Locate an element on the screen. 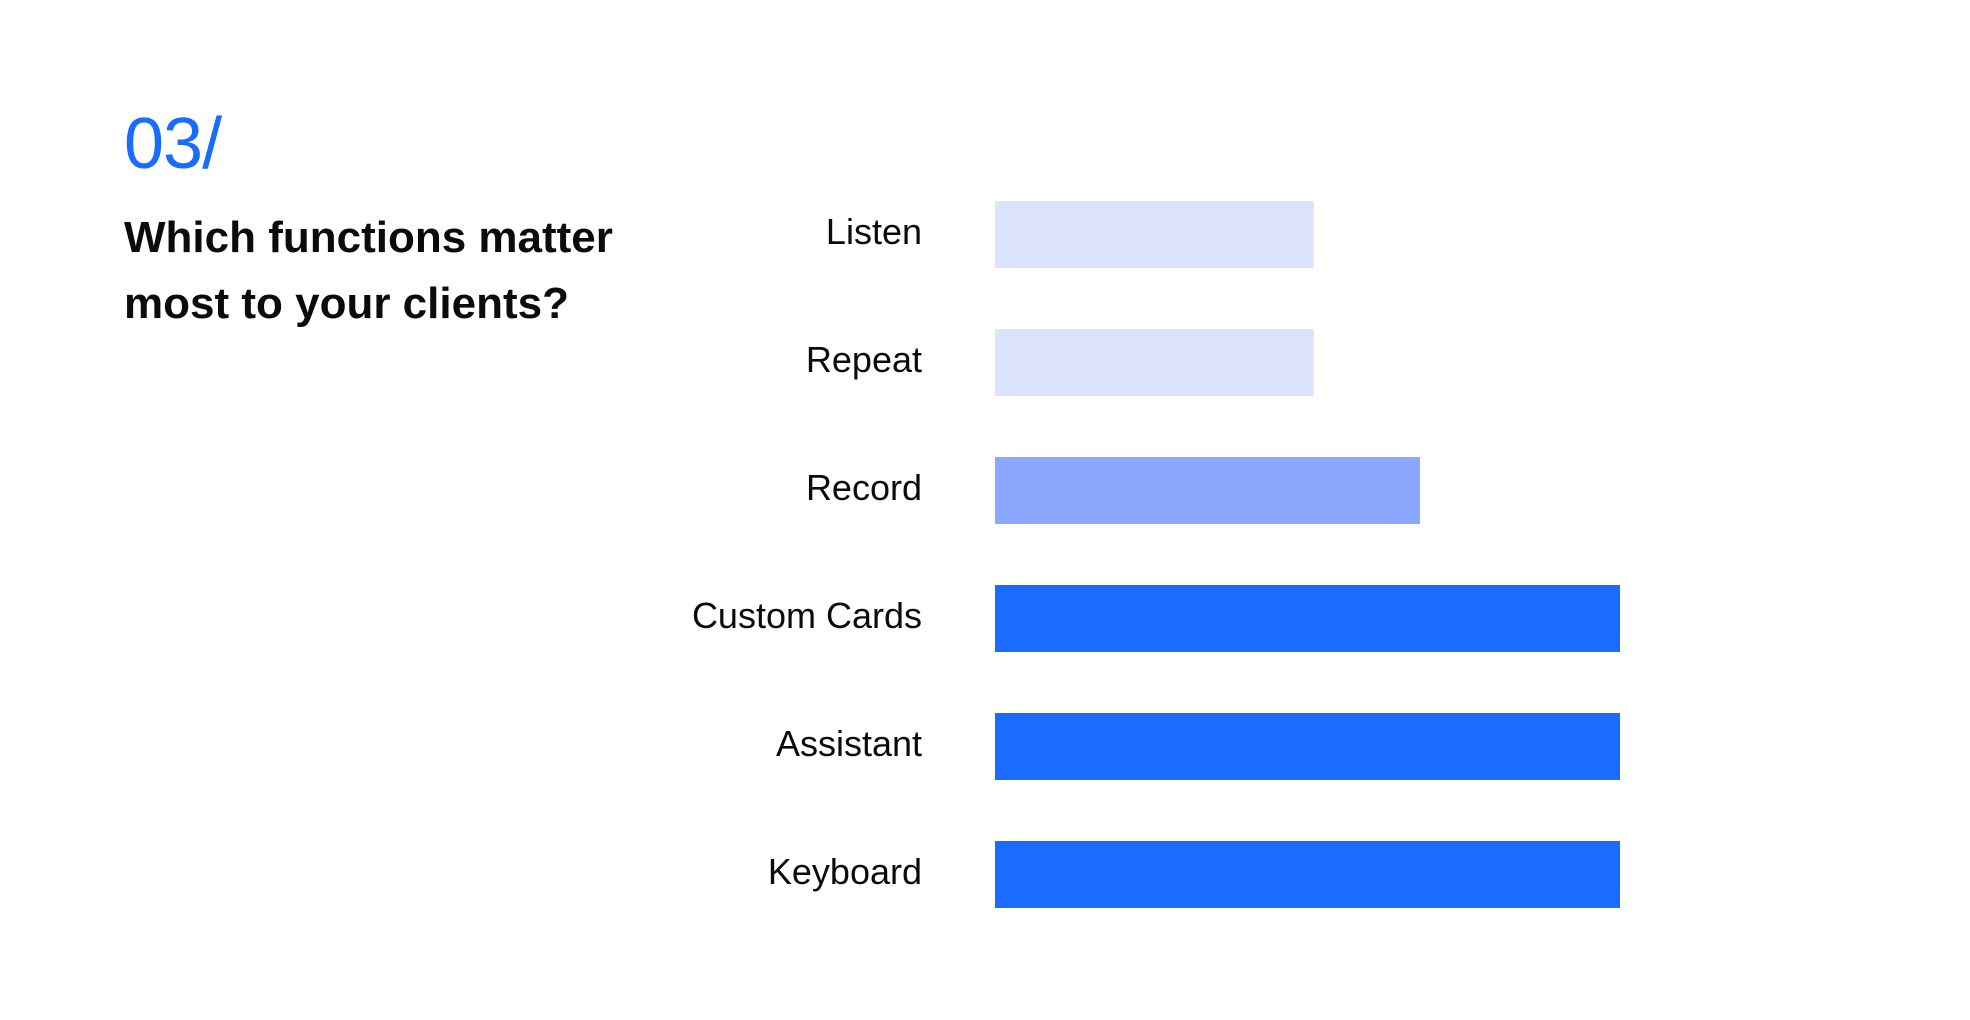  bar-repeat is located at coordinates (1154, 362).